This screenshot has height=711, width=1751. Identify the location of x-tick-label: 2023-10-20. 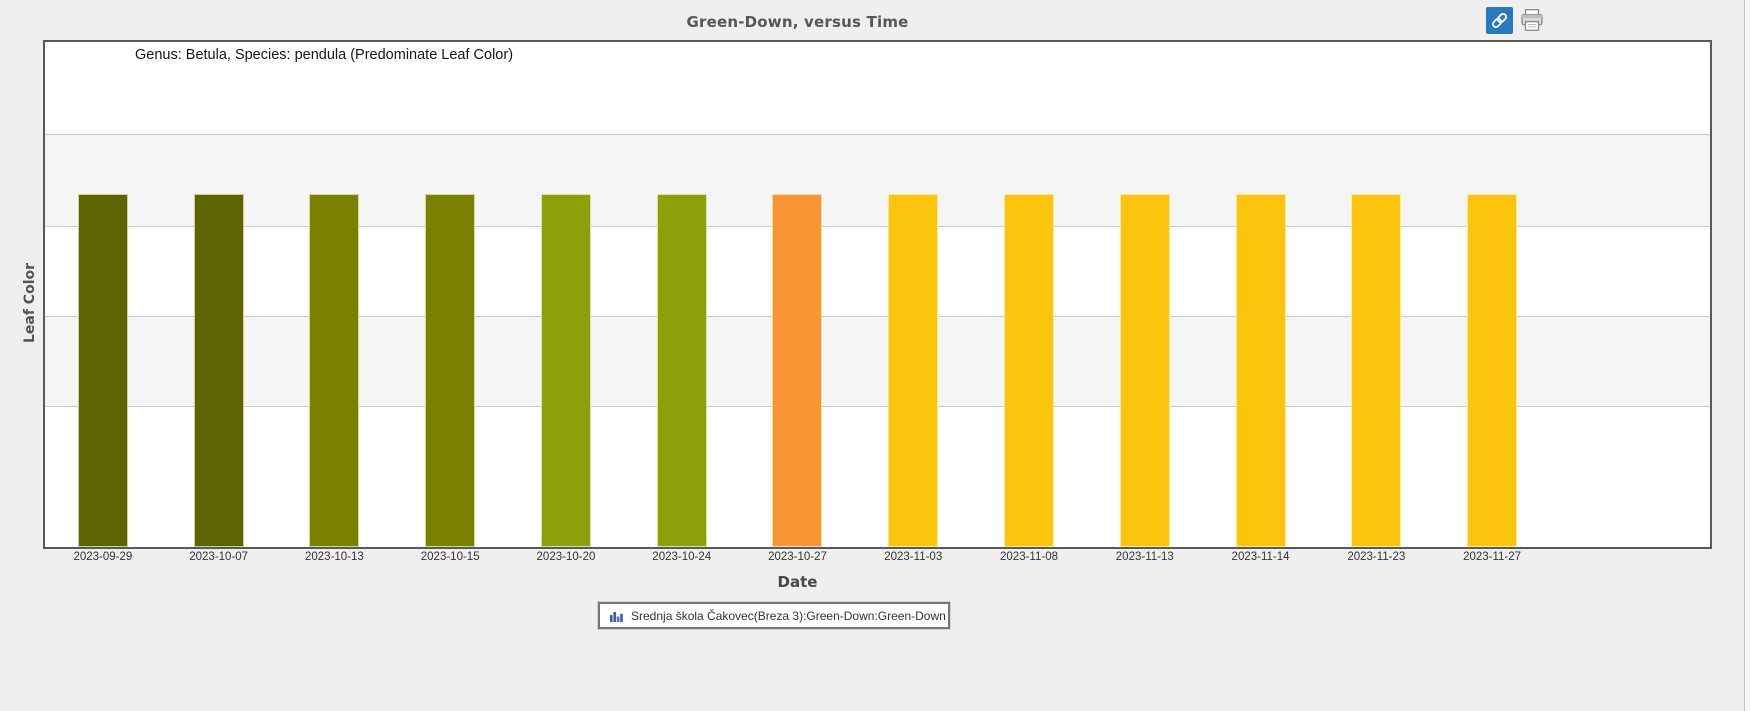
(566, 557).